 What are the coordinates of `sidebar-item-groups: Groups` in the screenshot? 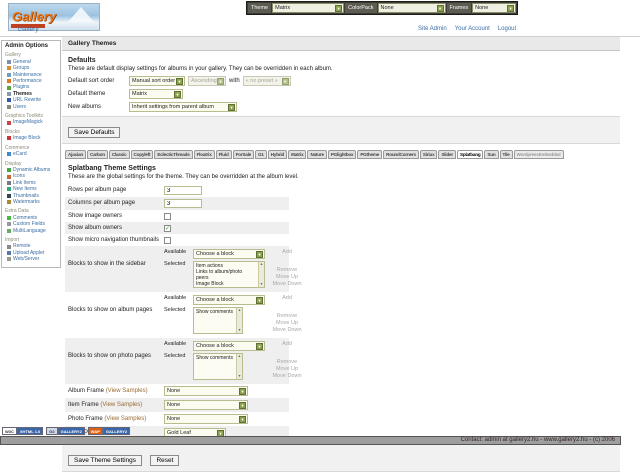 It's located at (32, 68).